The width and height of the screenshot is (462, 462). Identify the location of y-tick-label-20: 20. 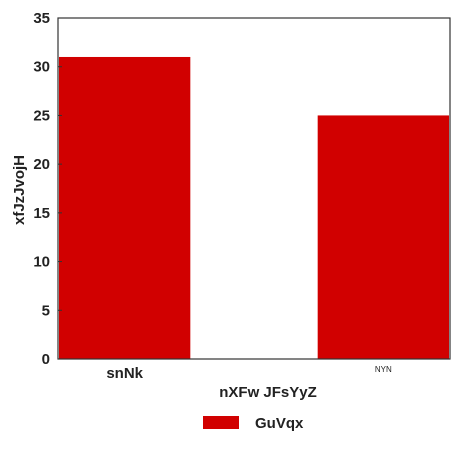
(41, 164).